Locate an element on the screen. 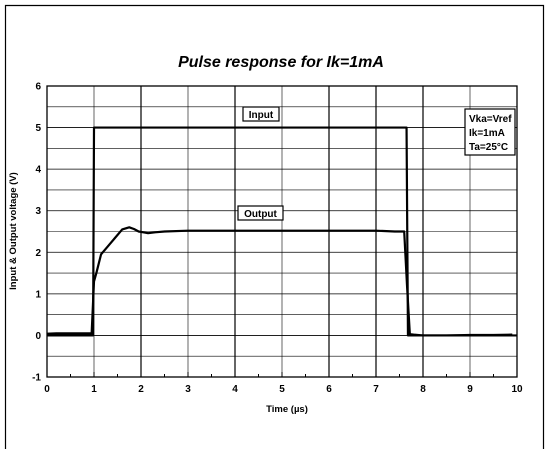 Image resolution: width=549 pixels, height=449 pixels. x-tick-label: 4 is located at coordinates (235, 389).